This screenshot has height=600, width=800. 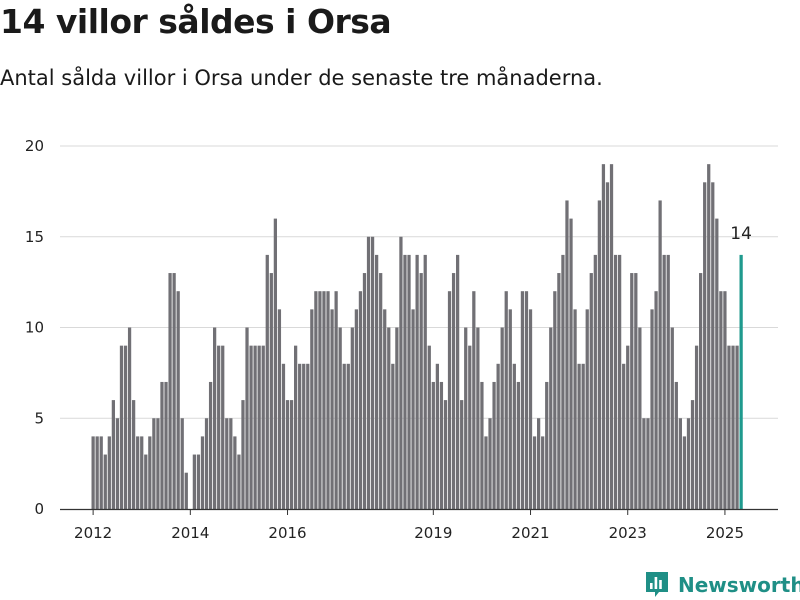 I want to click on newsworthy-logo-icon, so click(x=657, y=584).